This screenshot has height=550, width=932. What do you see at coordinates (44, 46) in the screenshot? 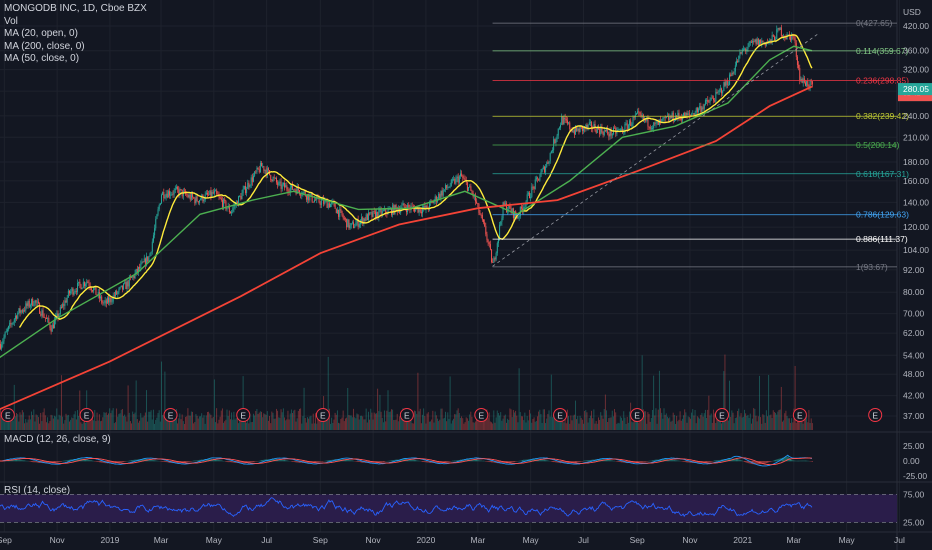
I see `ma200-legend: MA (200, close, 0)` at bounding box center [44, 46].